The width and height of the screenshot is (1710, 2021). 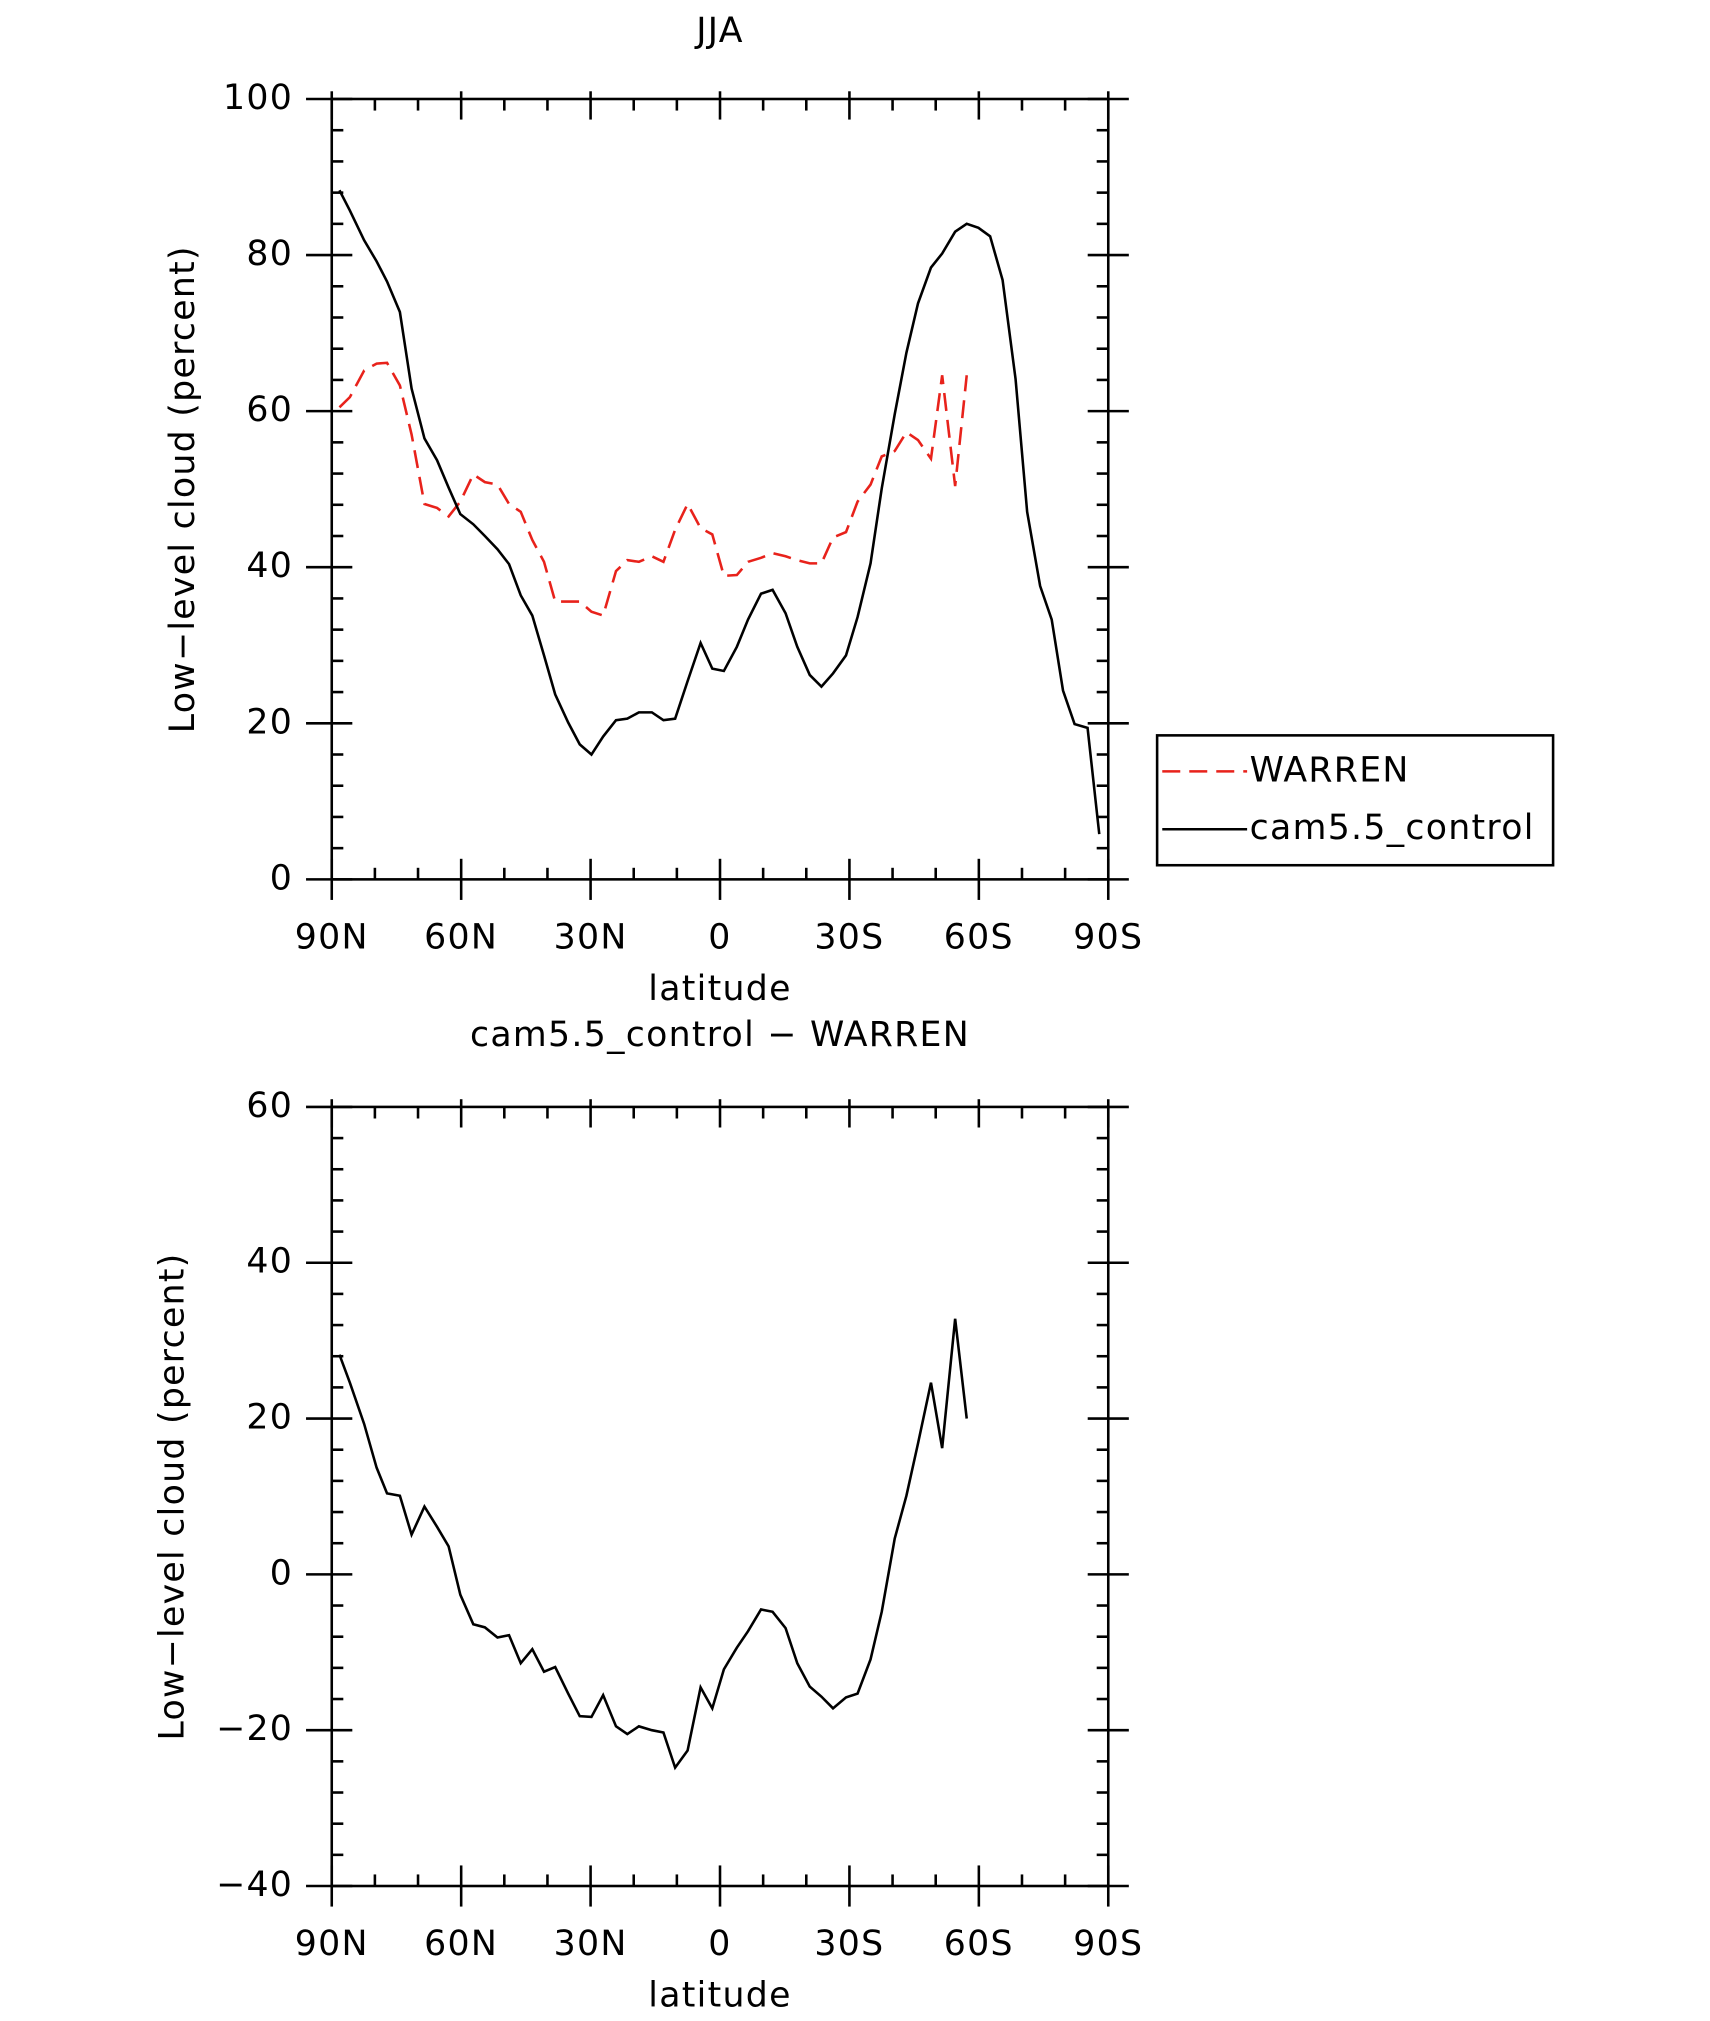 What do you see at coordinates (258, 98) in the screenshot?
I see `y-tick-label: 100` at bounding box center [258, 98].